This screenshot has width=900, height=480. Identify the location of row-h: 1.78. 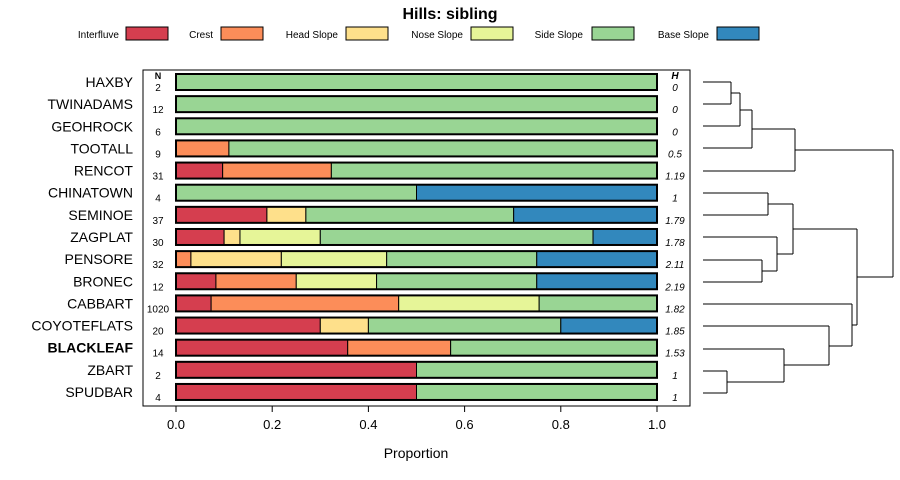
(675, 243).